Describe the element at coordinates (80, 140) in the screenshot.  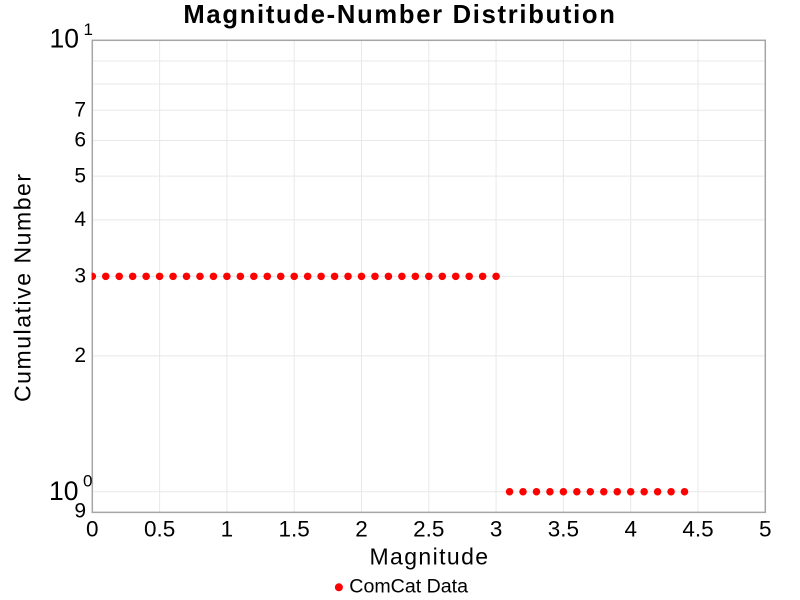
I see `svg-text: 6` at that location.